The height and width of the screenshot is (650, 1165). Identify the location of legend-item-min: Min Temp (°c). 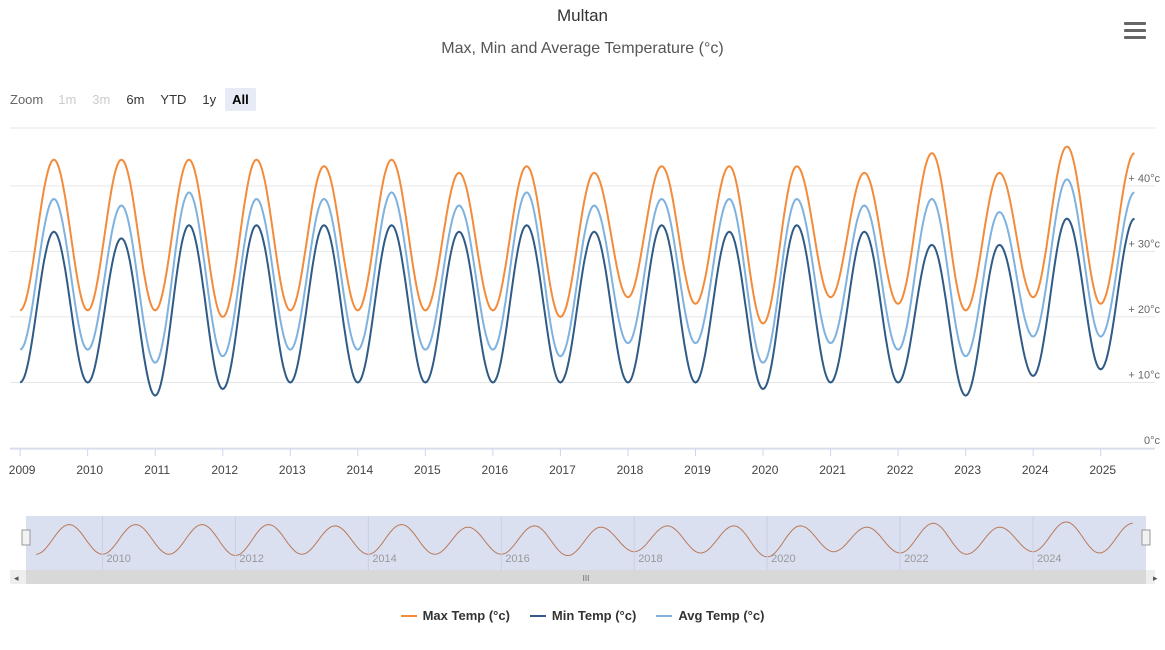
(583, 615).